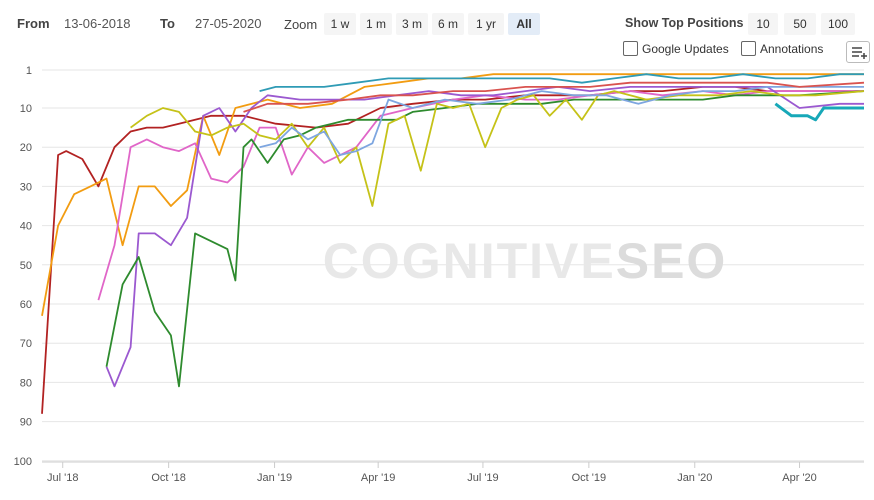 This screenshot has width=874, height=500. I want to click on google-updates-toggle: Google Updates, so click(676, 48).